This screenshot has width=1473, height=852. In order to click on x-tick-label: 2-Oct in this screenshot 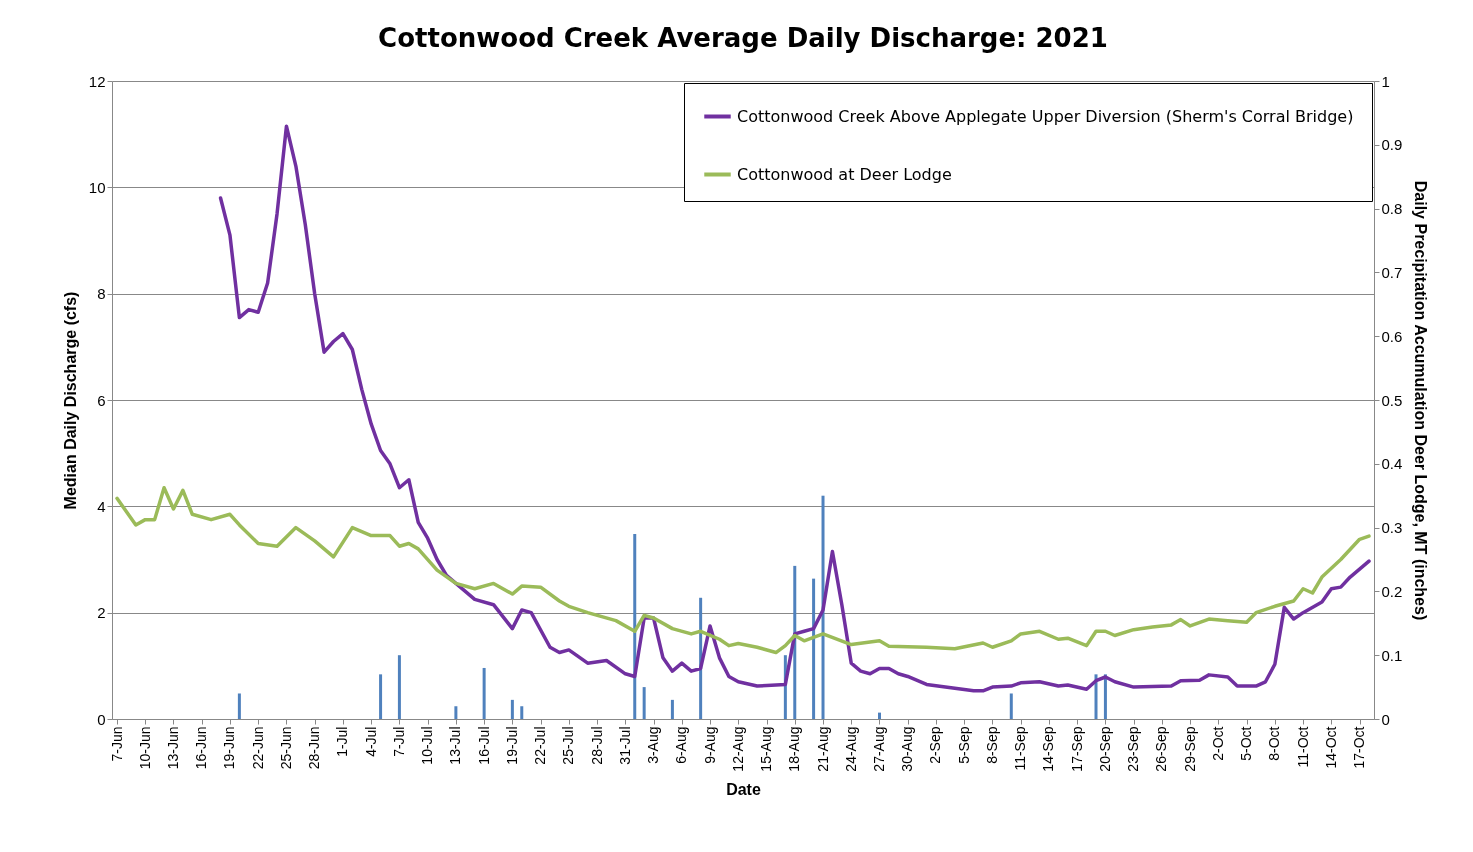, I will do `click(1217, 743)`.